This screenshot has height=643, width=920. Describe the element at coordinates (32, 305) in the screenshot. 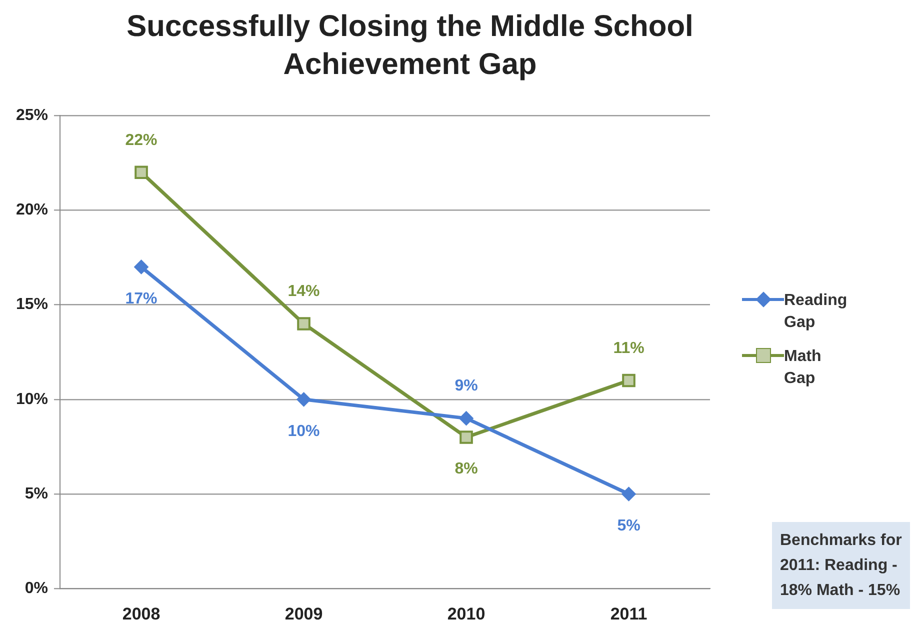

I see `y-tick-label: 15%` at that location.